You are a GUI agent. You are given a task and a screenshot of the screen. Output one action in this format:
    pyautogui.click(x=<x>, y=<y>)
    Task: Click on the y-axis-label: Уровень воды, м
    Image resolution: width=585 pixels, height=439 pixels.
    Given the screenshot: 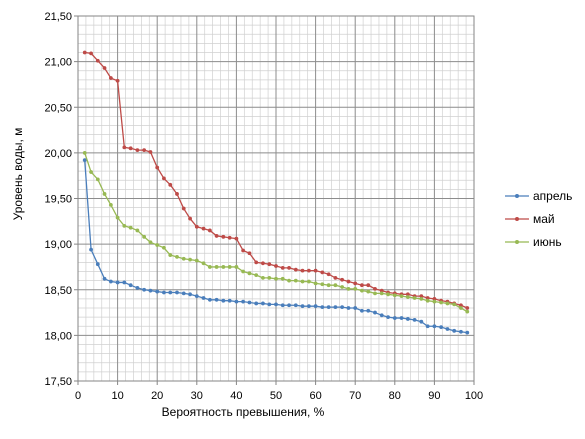 What is the action you would take?
    pyautogui.click(x=18, y=174)
    